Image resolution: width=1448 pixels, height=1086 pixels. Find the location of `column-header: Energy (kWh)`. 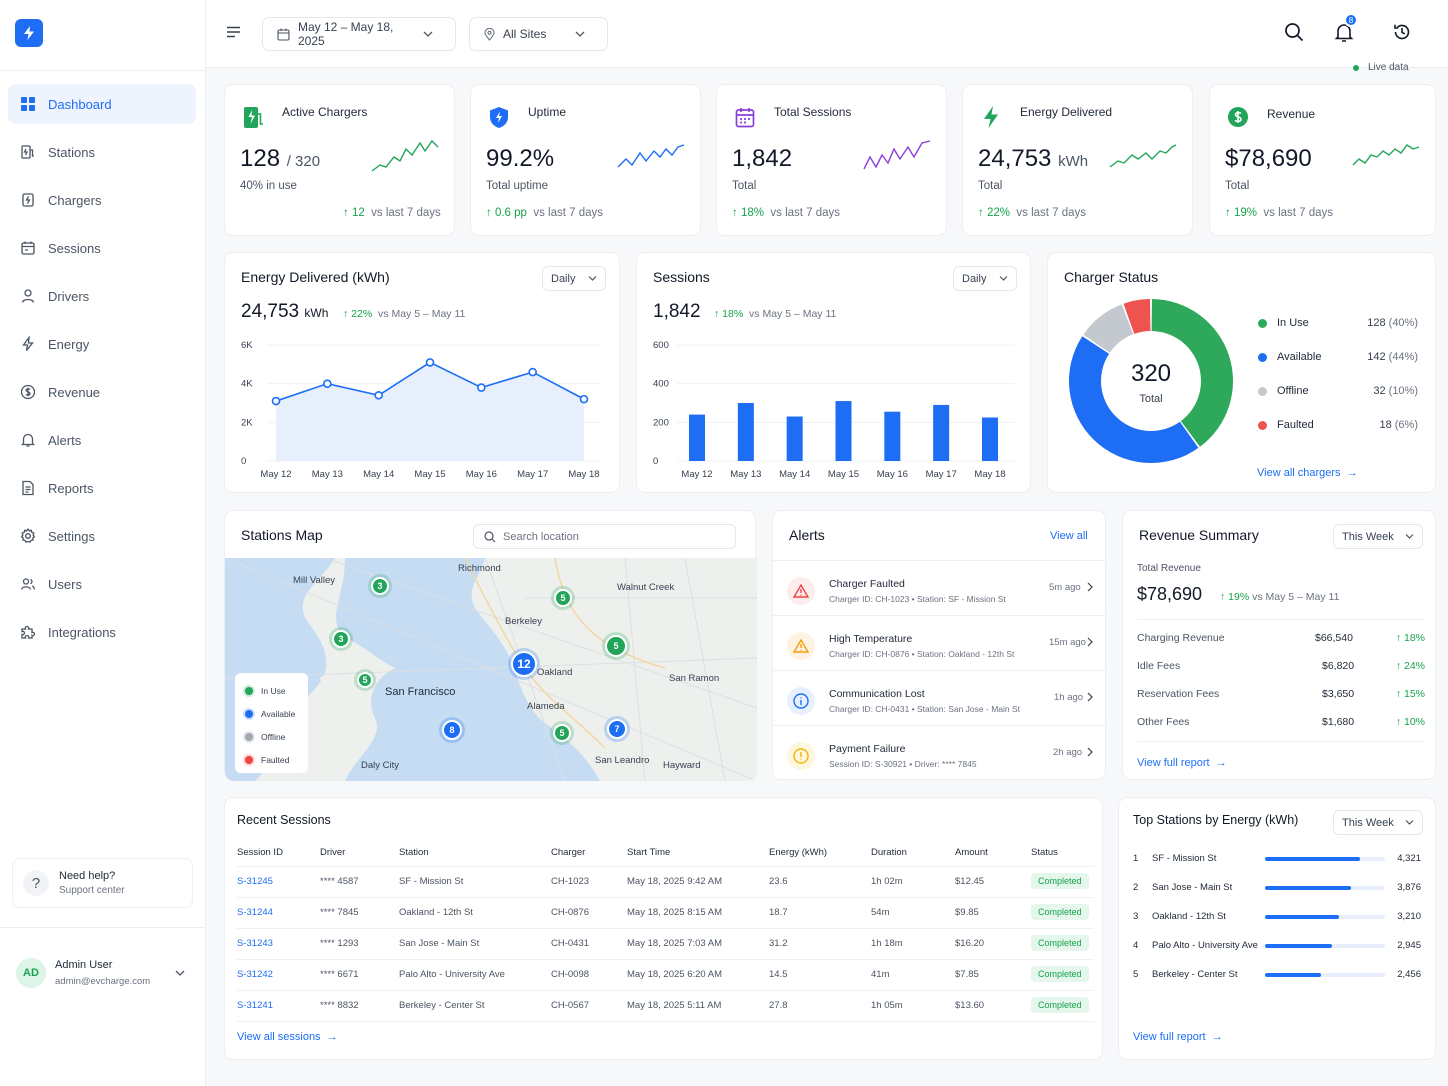

column-header: Energy (kWh) is located at coordinates (820, 853).